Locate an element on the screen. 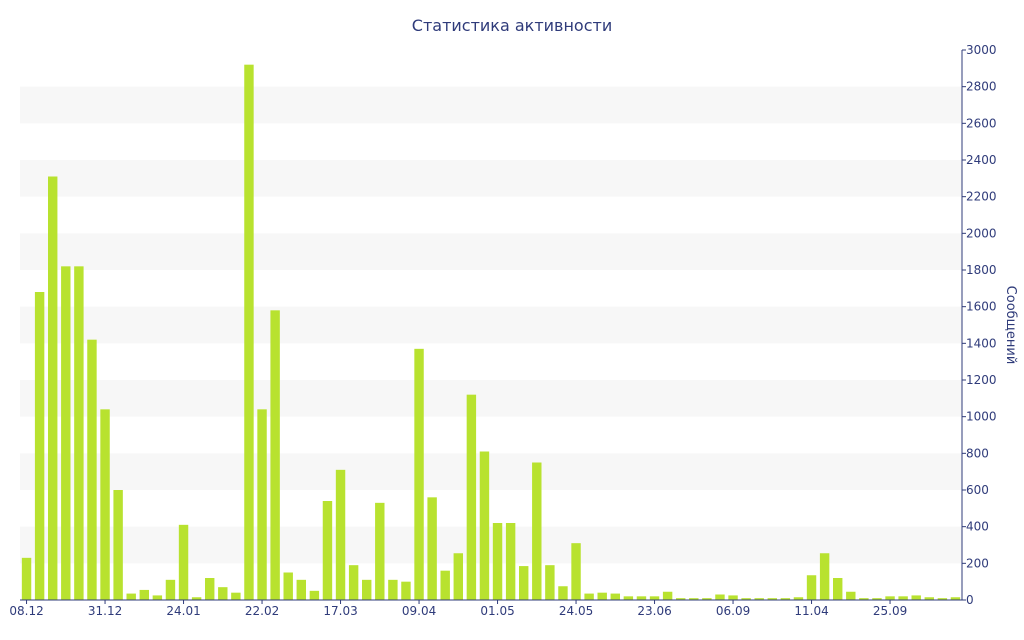 The height and width of the screenshot is (640, 1024). x-tick-label: 08.12 is located at coordinates (26, 611).